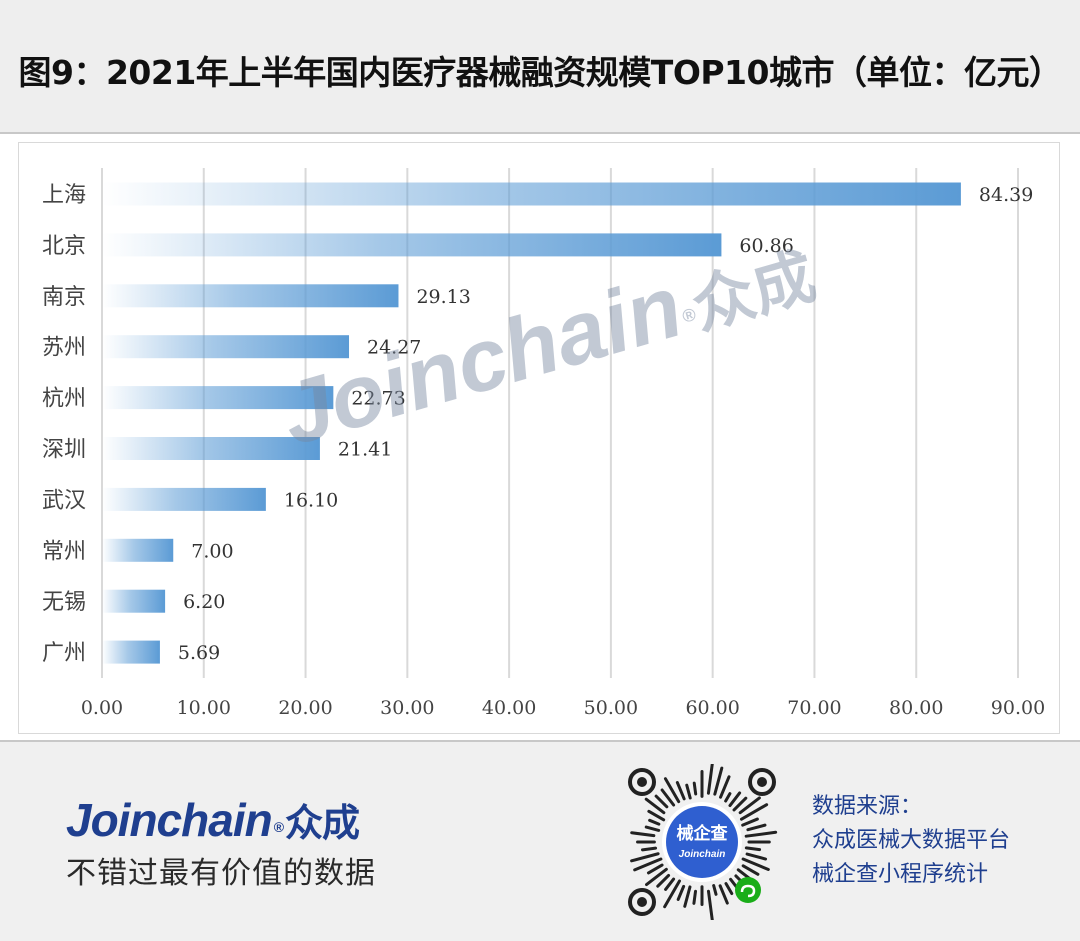  Describe the element at coordinates (322, 824) in the screenshot. I see `brand-name-cn: 众成` at that location.